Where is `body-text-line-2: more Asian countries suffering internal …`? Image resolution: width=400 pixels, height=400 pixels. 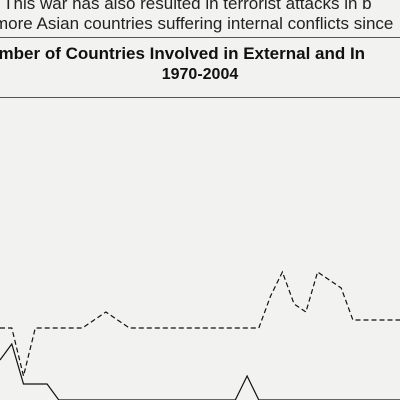
body-text-line-2: more Asian countries suffering internal … is located at coordinates (196, 24).